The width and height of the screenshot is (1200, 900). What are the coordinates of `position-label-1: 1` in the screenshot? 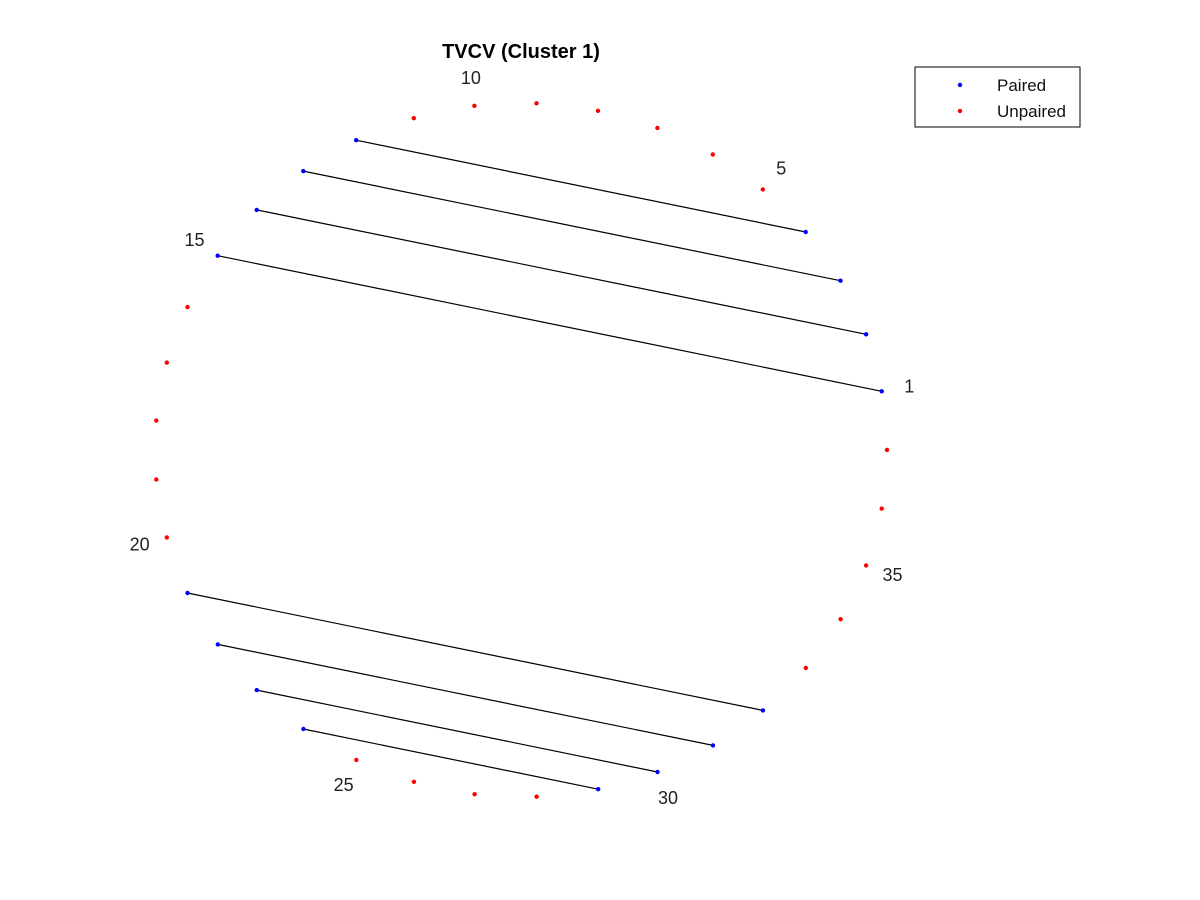 It's located at (909, 387).